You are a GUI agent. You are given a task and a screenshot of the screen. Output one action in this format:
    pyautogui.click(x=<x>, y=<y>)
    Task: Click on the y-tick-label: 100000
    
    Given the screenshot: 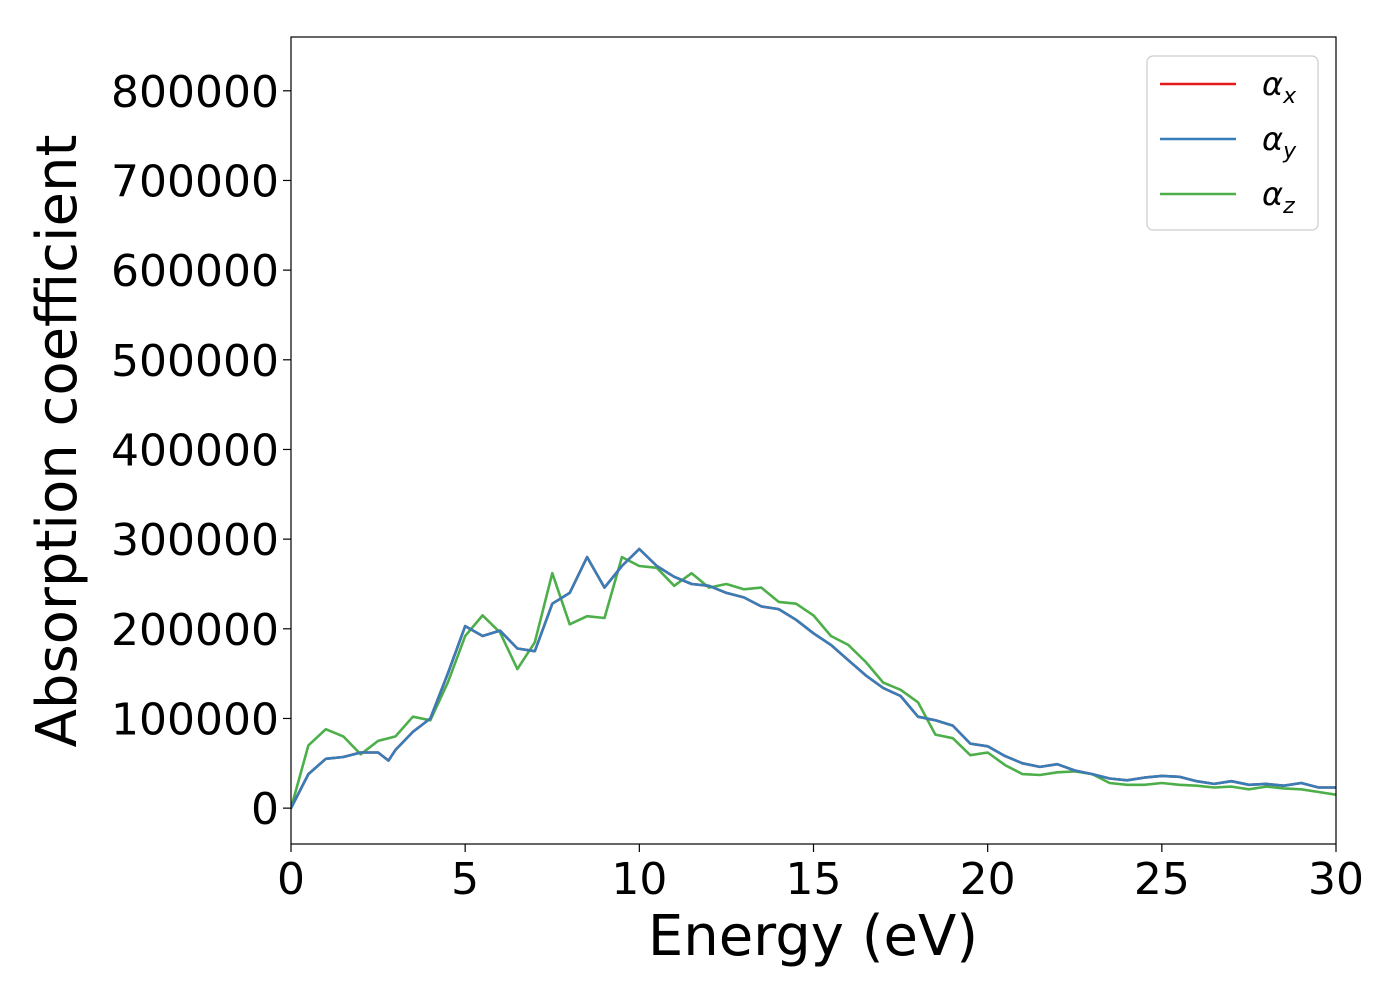 What is the action you would take?
    pyautogui.click(x=195, y=719)
    